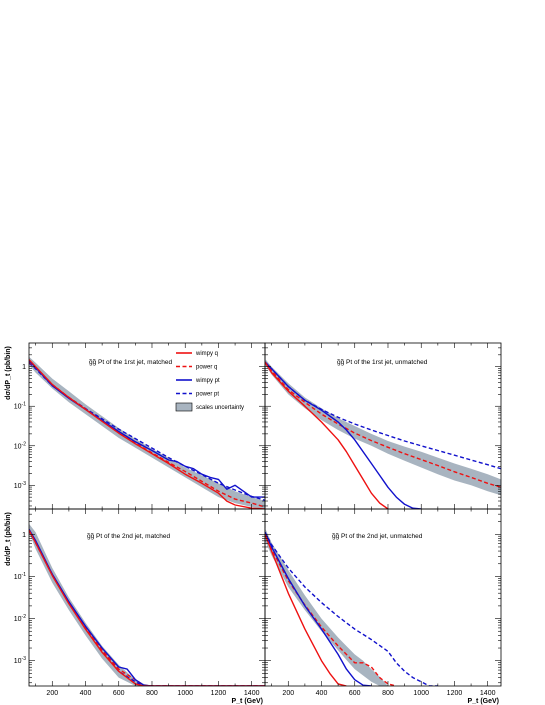 The image size is (545, 705). What do you see at coordinates (207, 395) in the screenshot?
I see `legend-label: power pt` at bounding box center [207, 395].